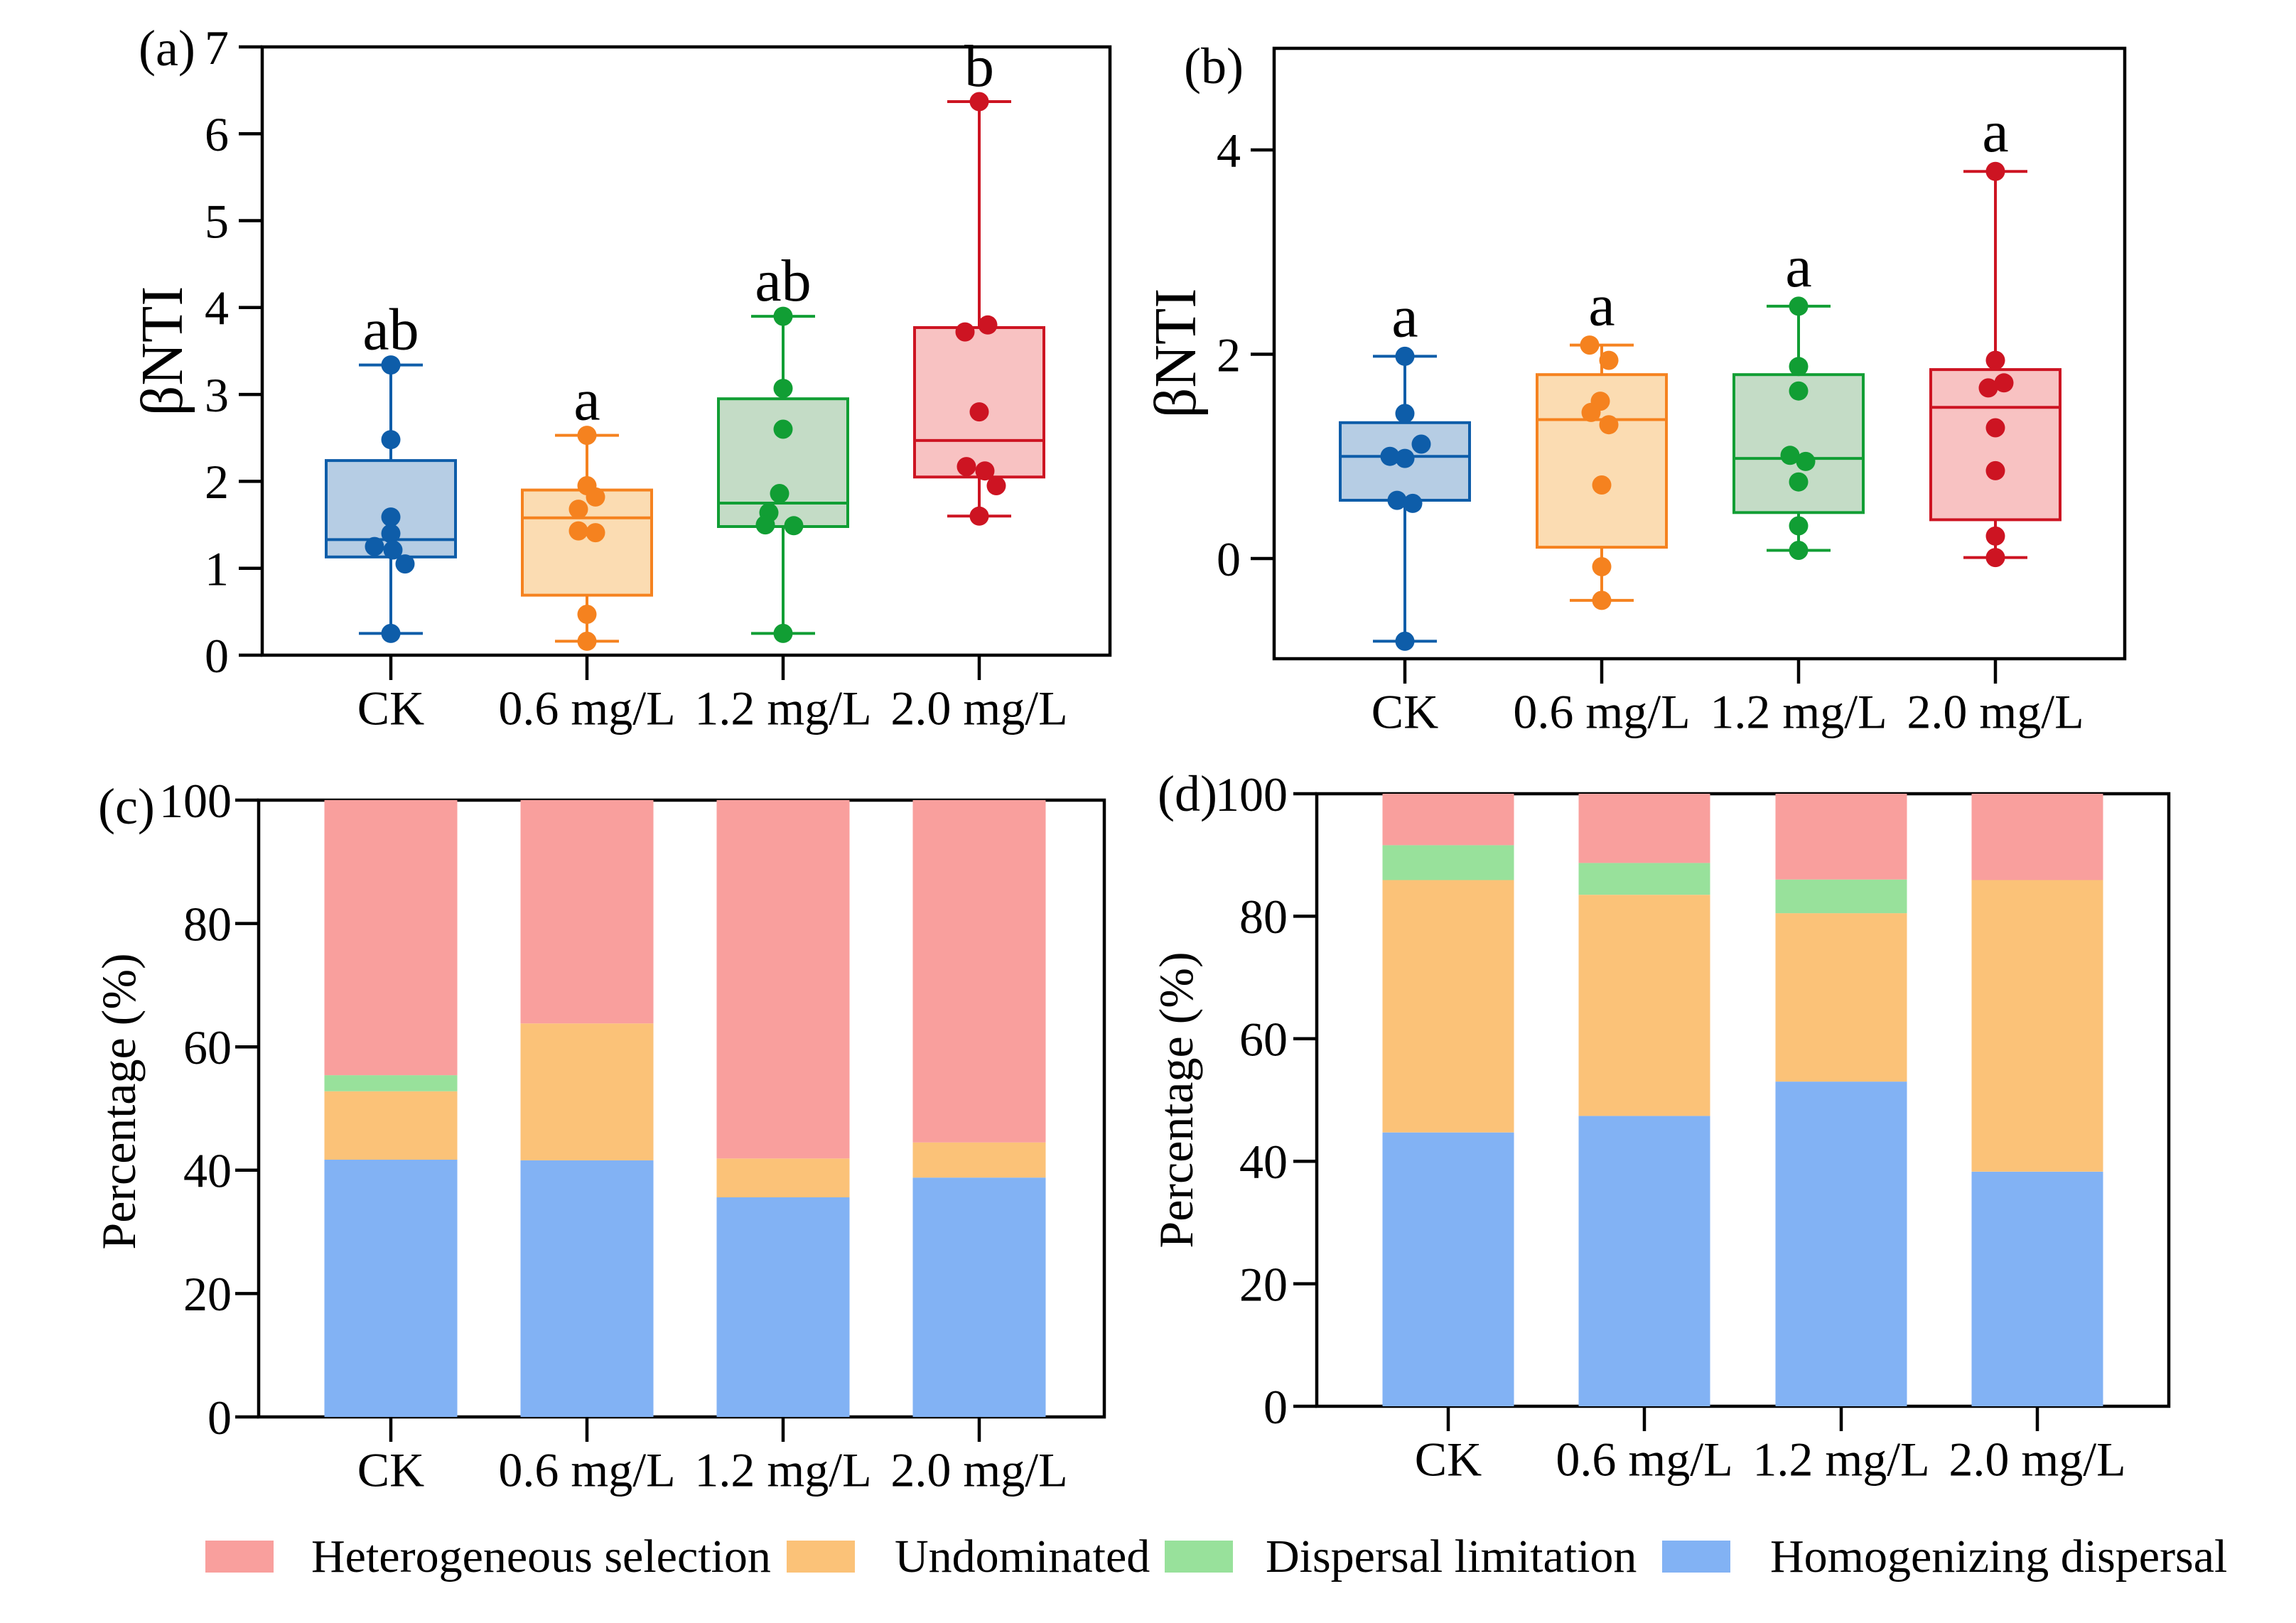 The image size is (2296, 1623). What do you see at coordinates (217, 395) in the screenshot?
I see `svg-text: 3` at bounding box center [217, 395].